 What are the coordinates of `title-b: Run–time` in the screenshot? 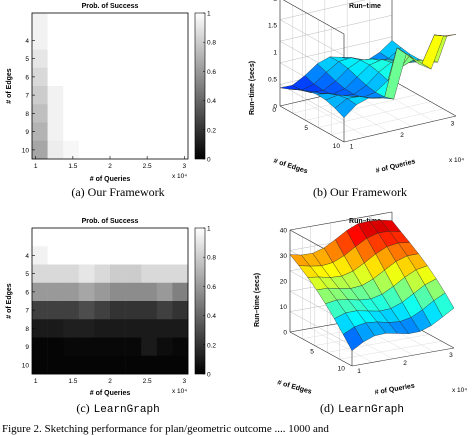 It's located at (365, 6).